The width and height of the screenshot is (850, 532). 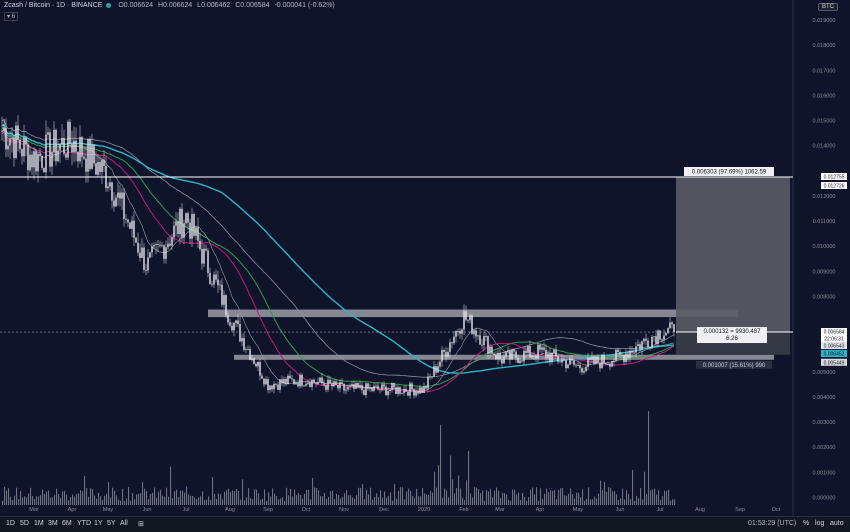 I want to click on log-toggle: log, so click(x=820, y=523).